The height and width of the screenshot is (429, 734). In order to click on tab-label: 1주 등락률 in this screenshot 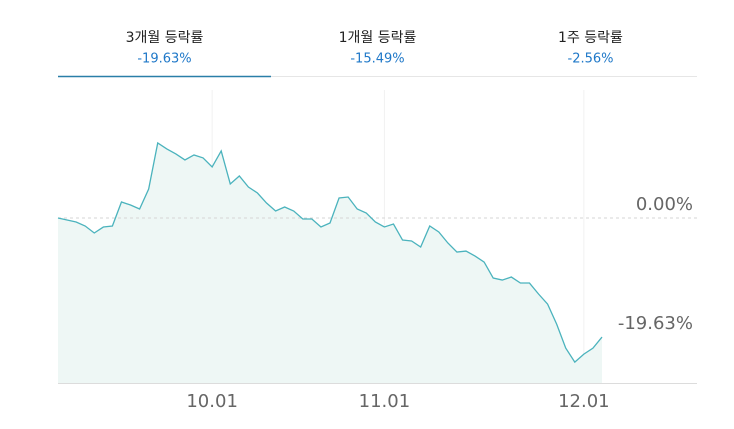, I will do `click(590, 38)`.